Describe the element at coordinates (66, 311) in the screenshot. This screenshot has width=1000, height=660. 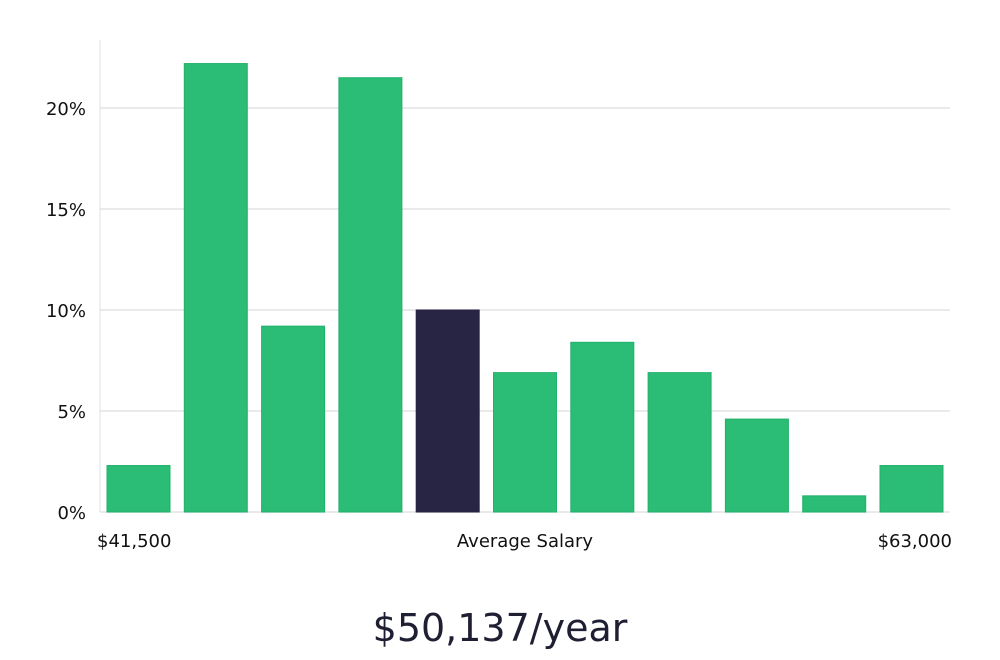
I see `y-tick-label: 10%` at that location.